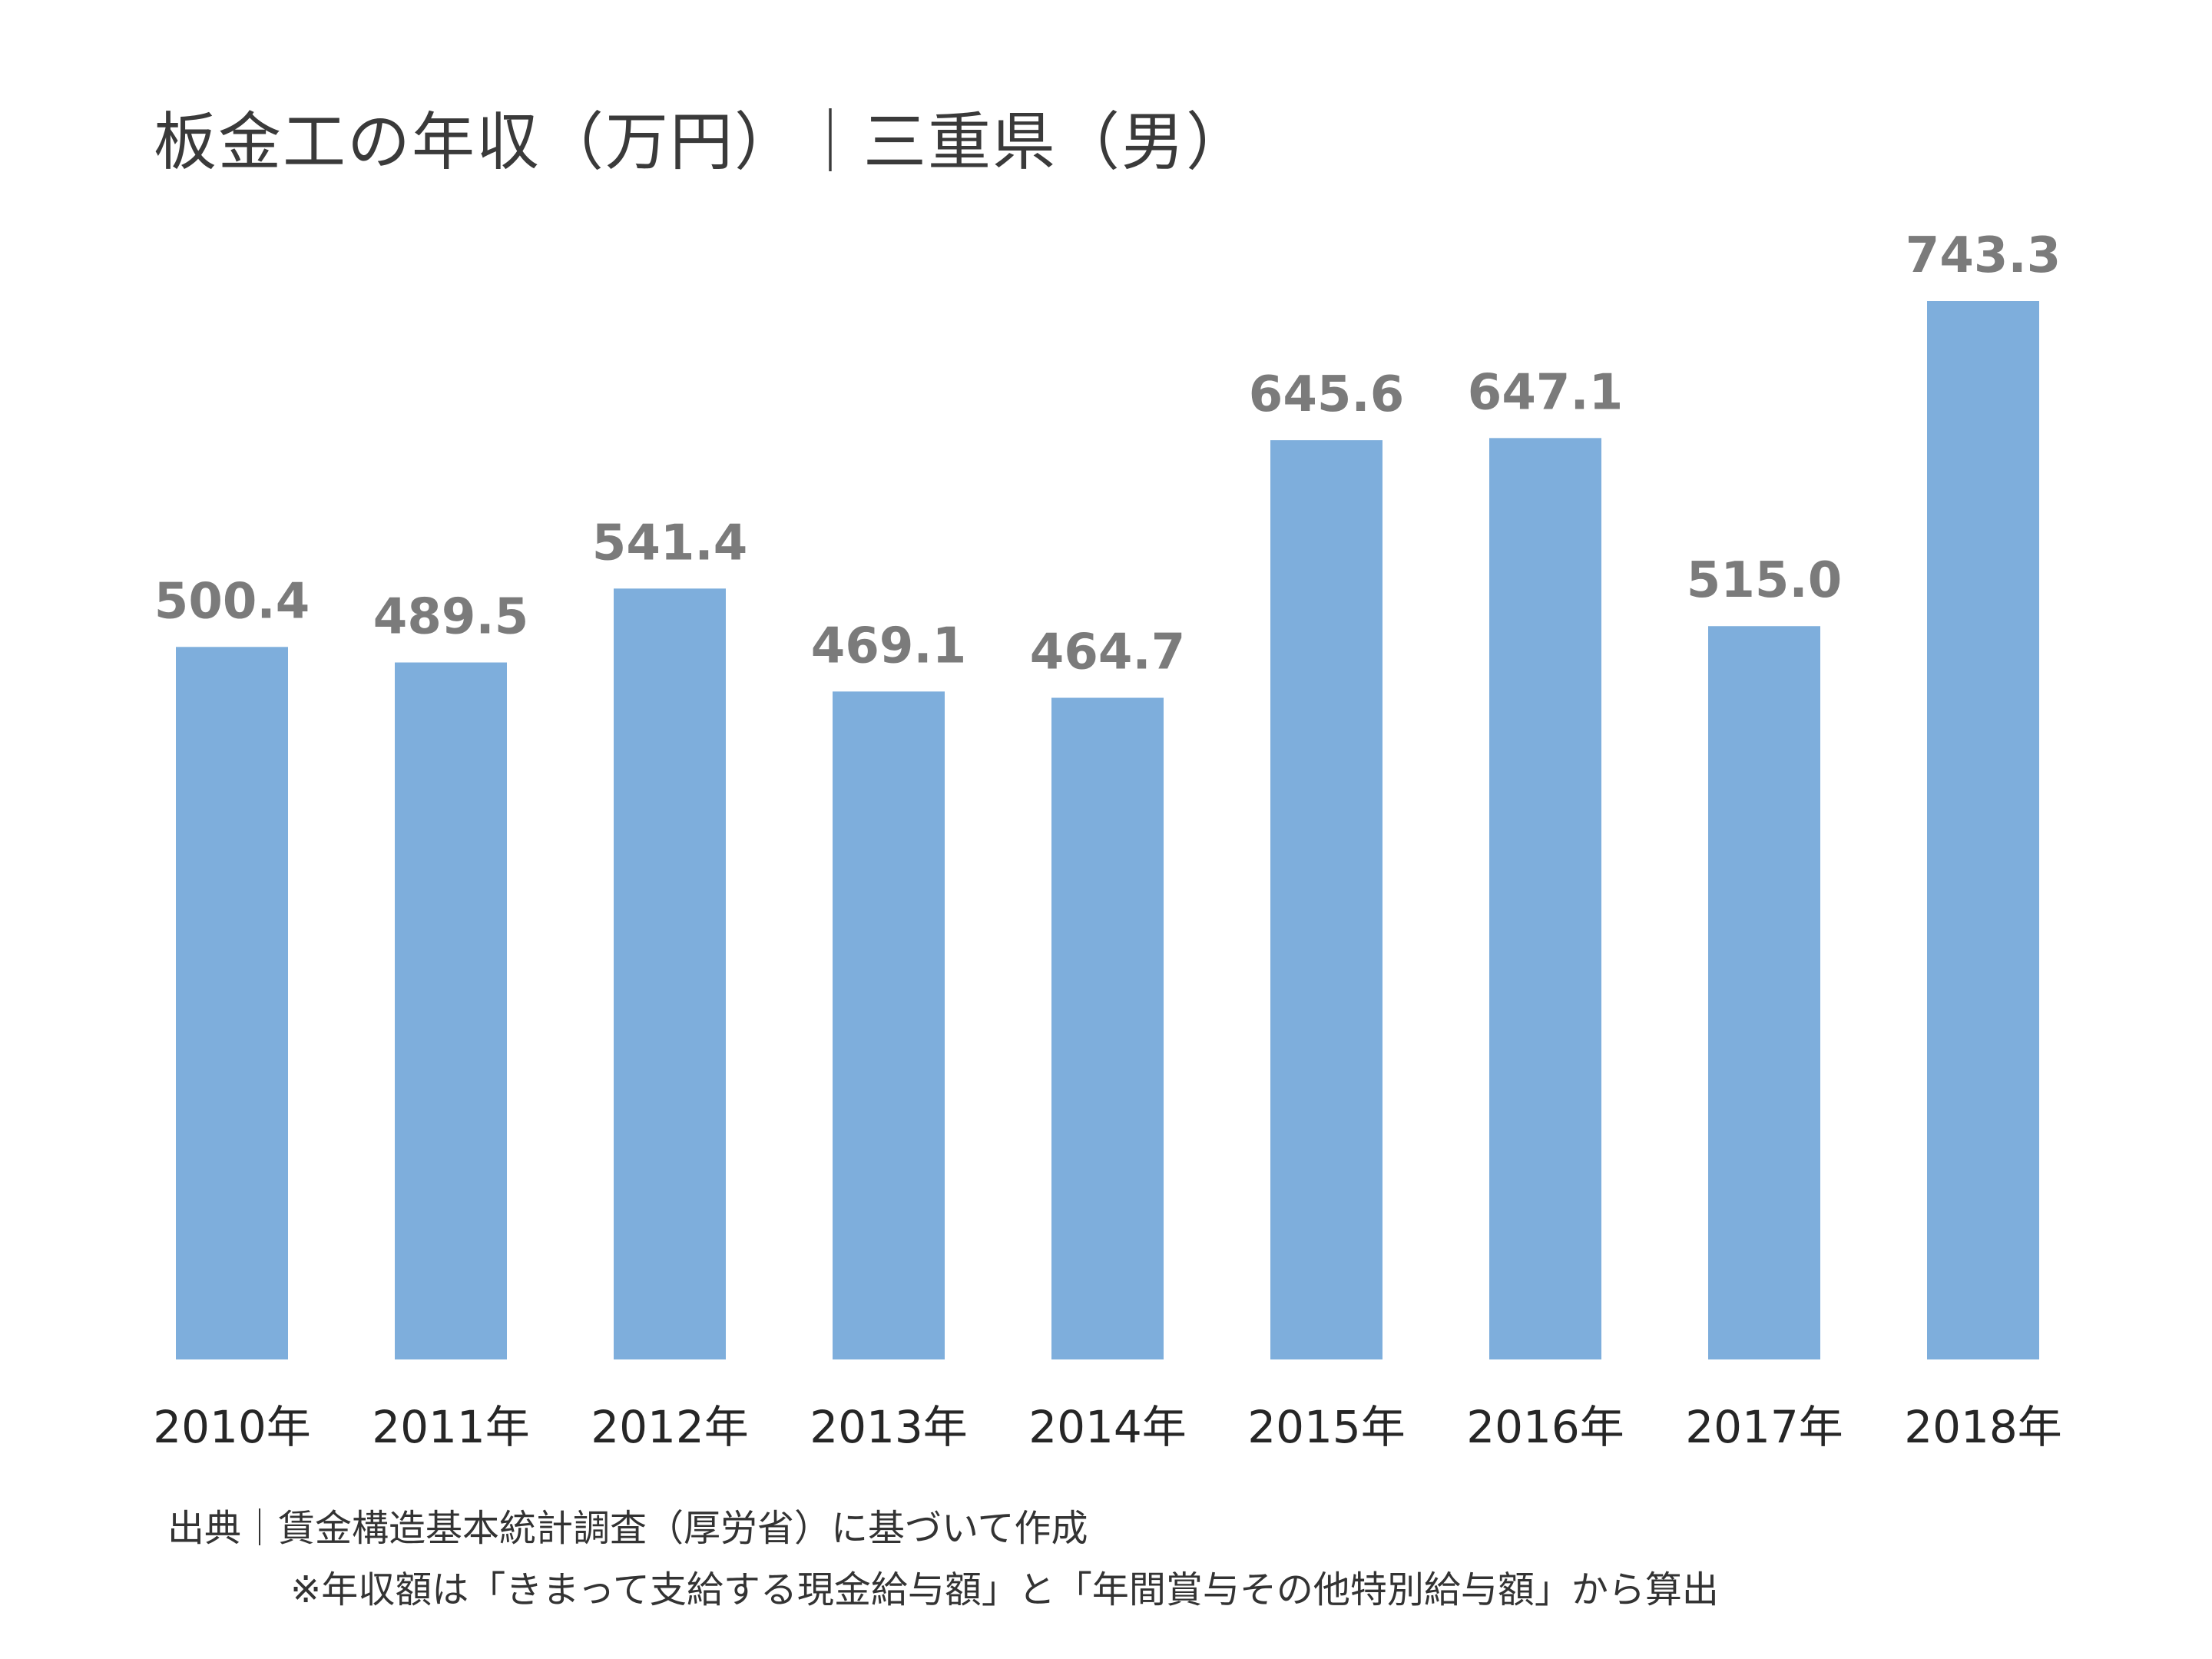 This screenshot has width=2212, height=1659. Describe the element at coordinates (451, 1427) in the screenshot. I see `x-tick-label-2011年: 2011年` at that location.